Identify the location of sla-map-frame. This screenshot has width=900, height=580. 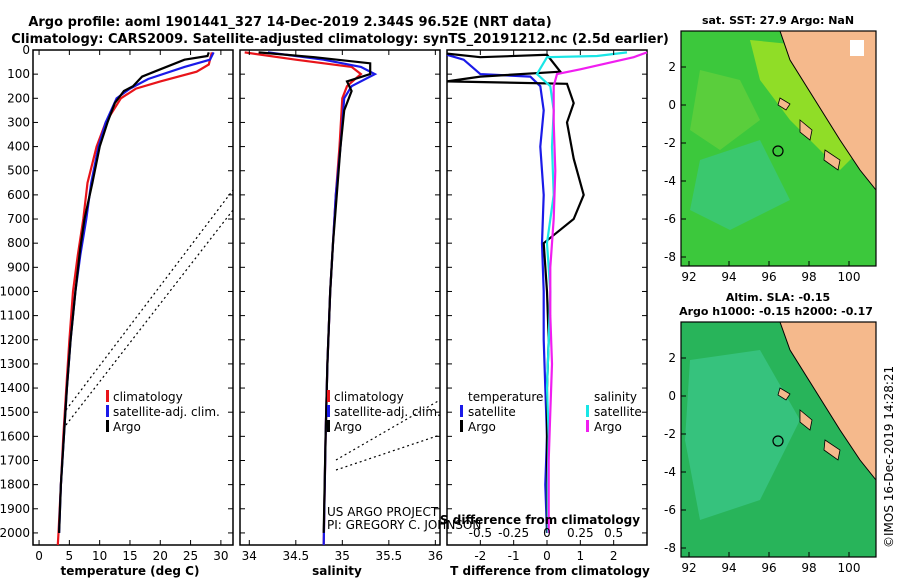
(778, 439).